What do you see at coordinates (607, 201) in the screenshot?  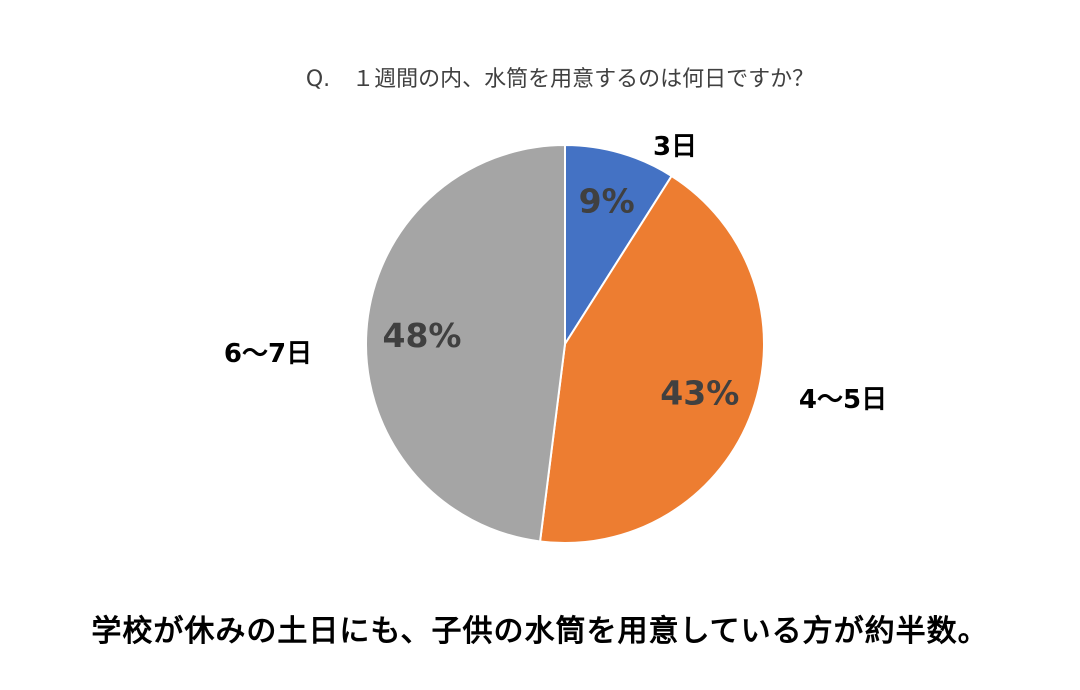 I see `slice-percentage-label: 9%` at bounding box center [607, 201].